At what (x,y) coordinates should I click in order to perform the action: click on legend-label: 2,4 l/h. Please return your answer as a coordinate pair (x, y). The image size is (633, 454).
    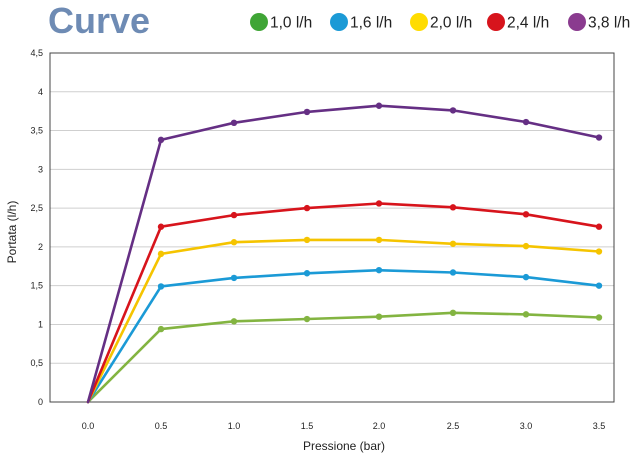
    Looking at the image, I should click on (528, 23).